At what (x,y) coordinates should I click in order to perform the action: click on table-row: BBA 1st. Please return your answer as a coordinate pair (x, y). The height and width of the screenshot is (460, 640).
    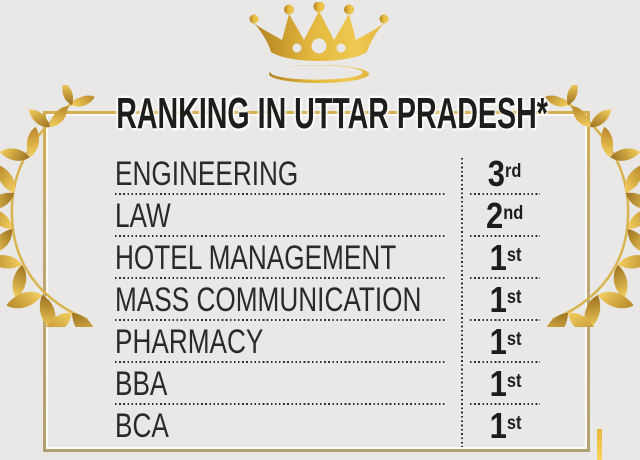
    Looking at the image, I should click on (327, 384).